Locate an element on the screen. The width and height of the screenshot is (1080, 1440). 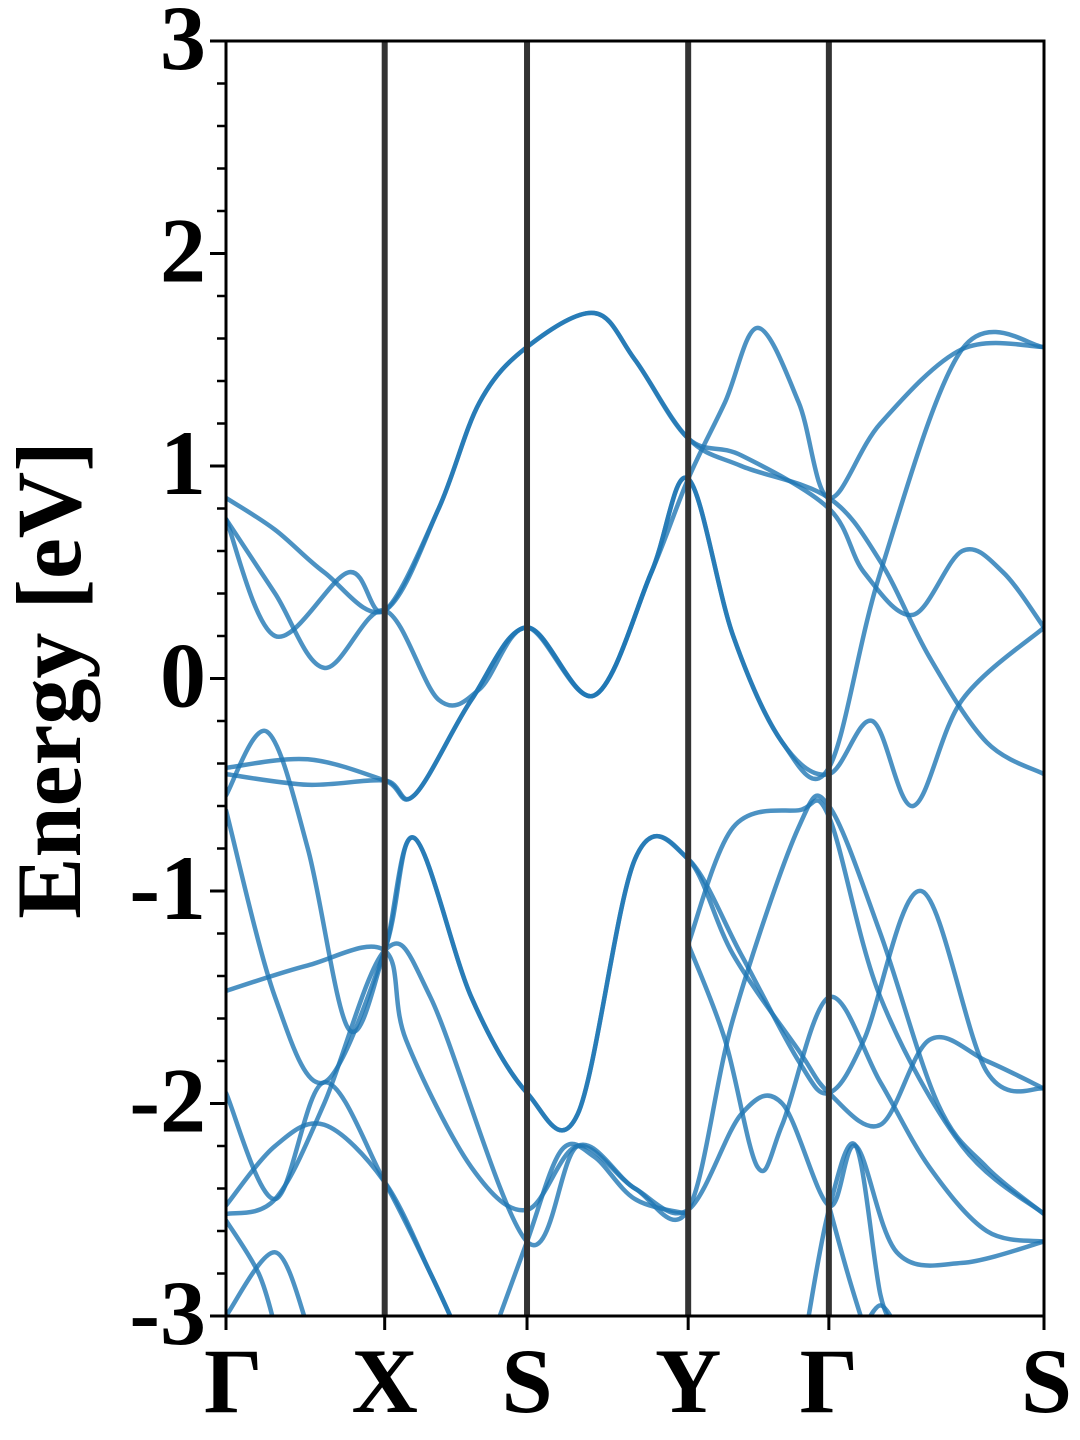
y-tick-label: 2 is located at coordinates (183, 251).